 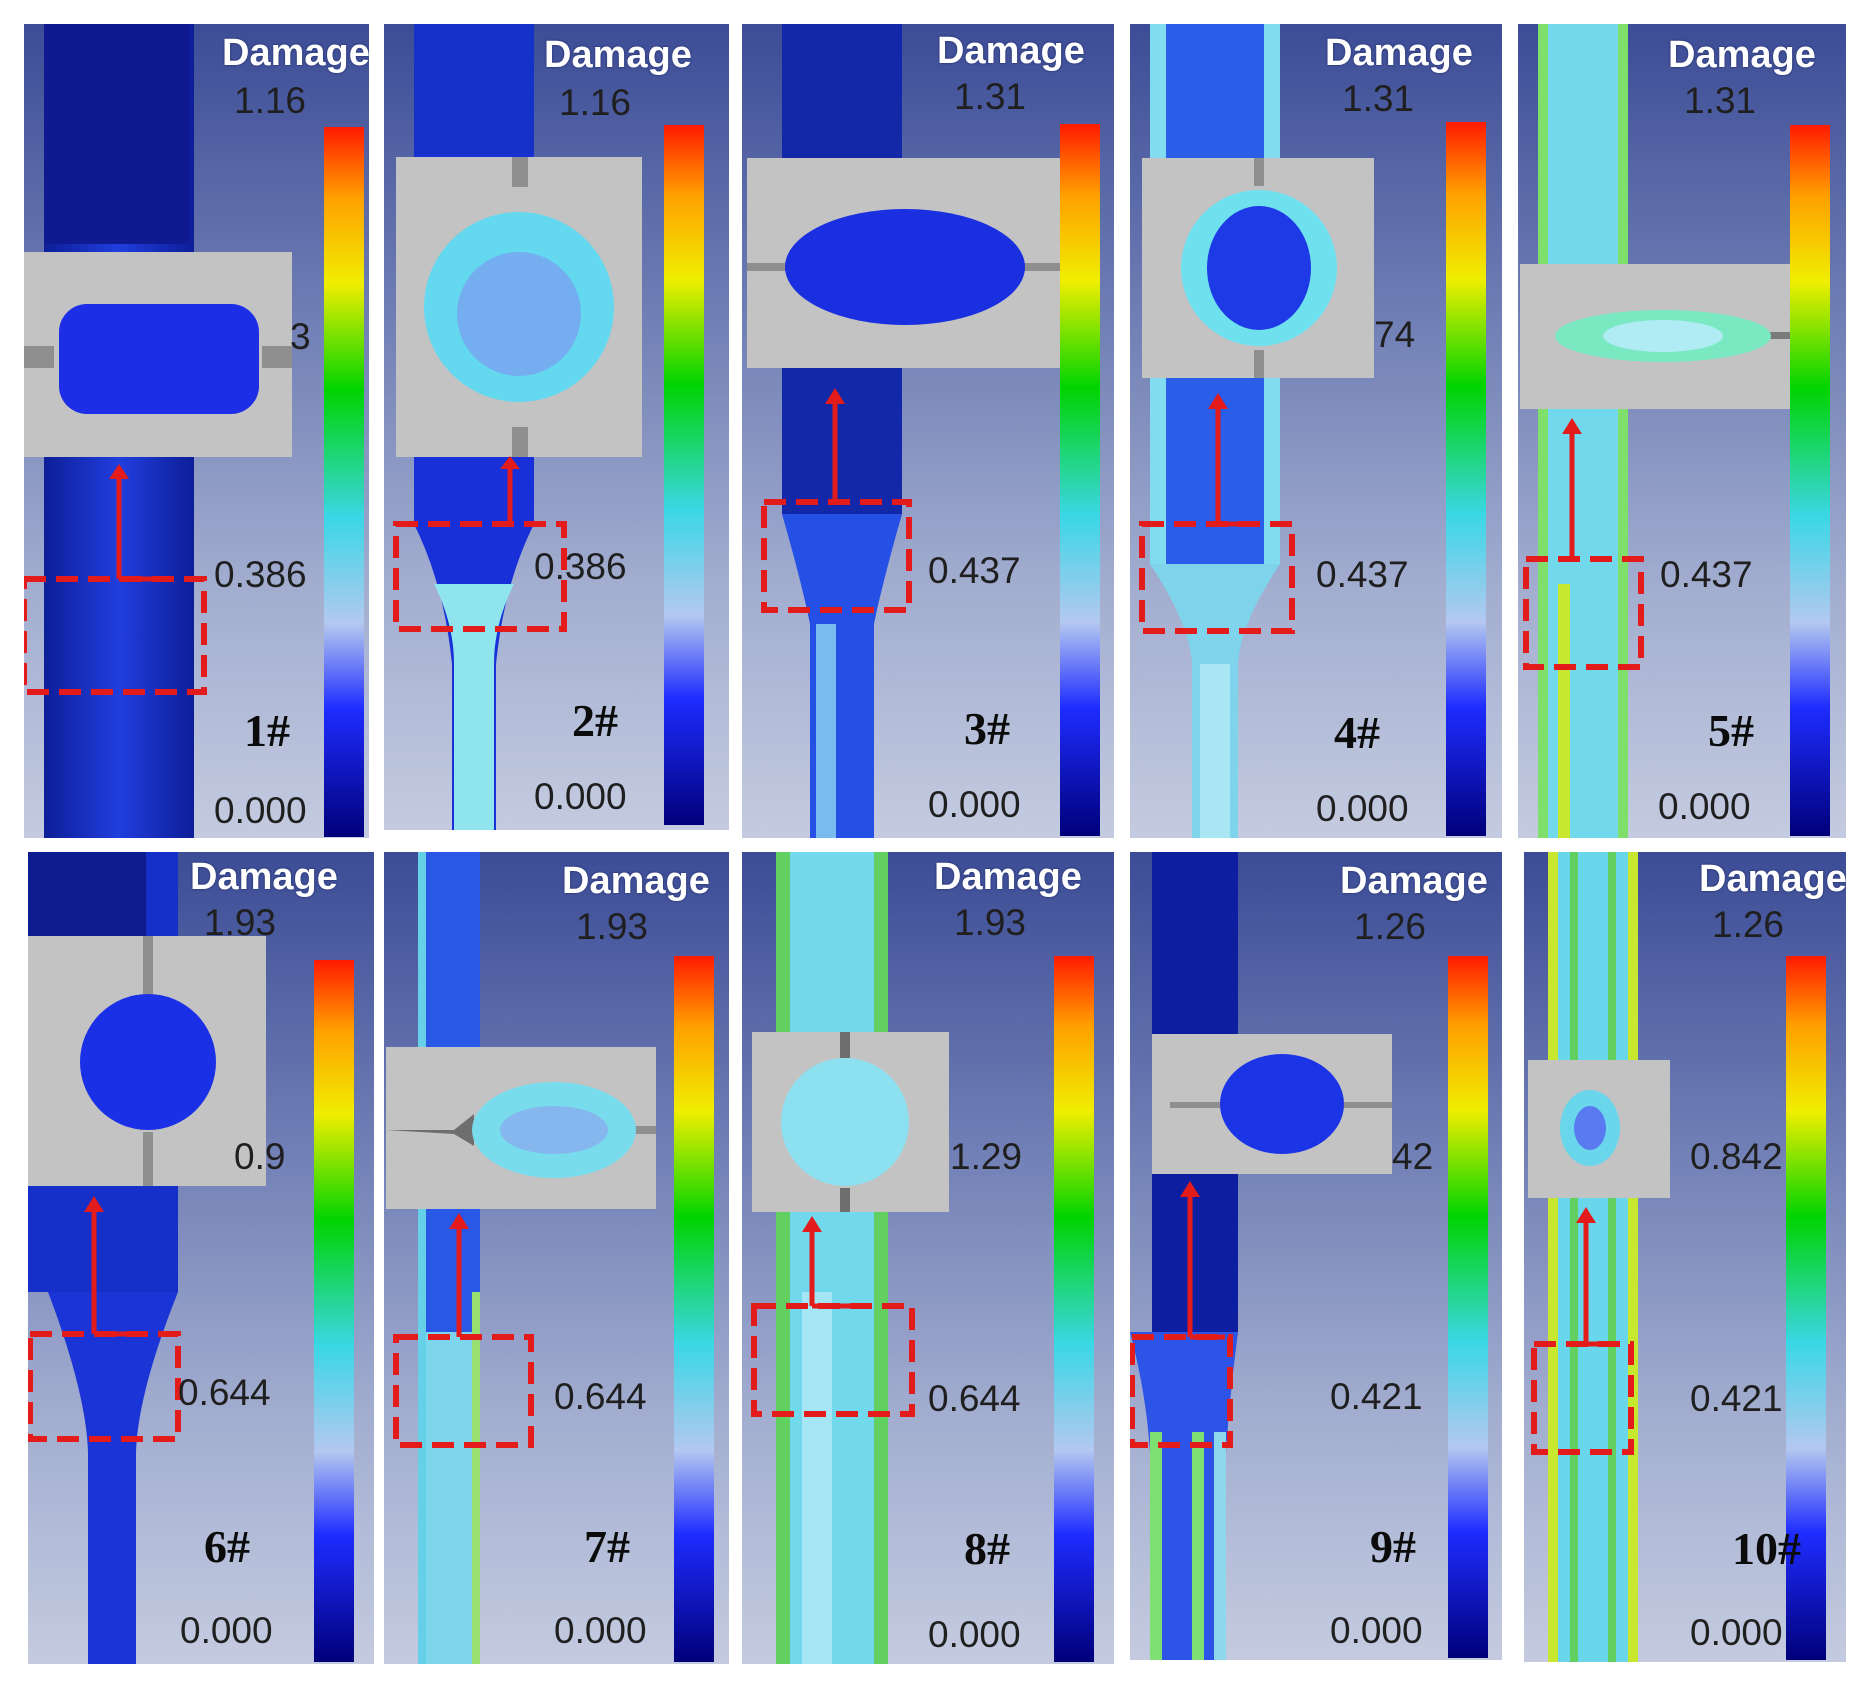 I want to click on panel-8: Damage 1.93 1.29 0.644 8# 0.000, so click(x=928, y=1258).